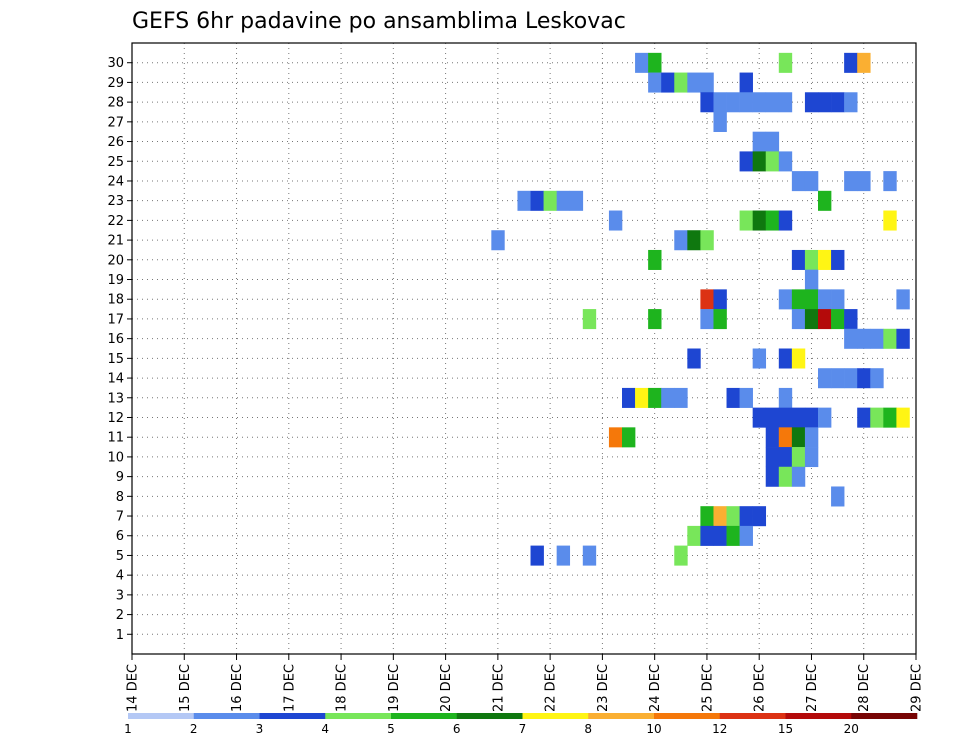  I want to click on x-tick-label: 25 DEC, so click(707, 688).